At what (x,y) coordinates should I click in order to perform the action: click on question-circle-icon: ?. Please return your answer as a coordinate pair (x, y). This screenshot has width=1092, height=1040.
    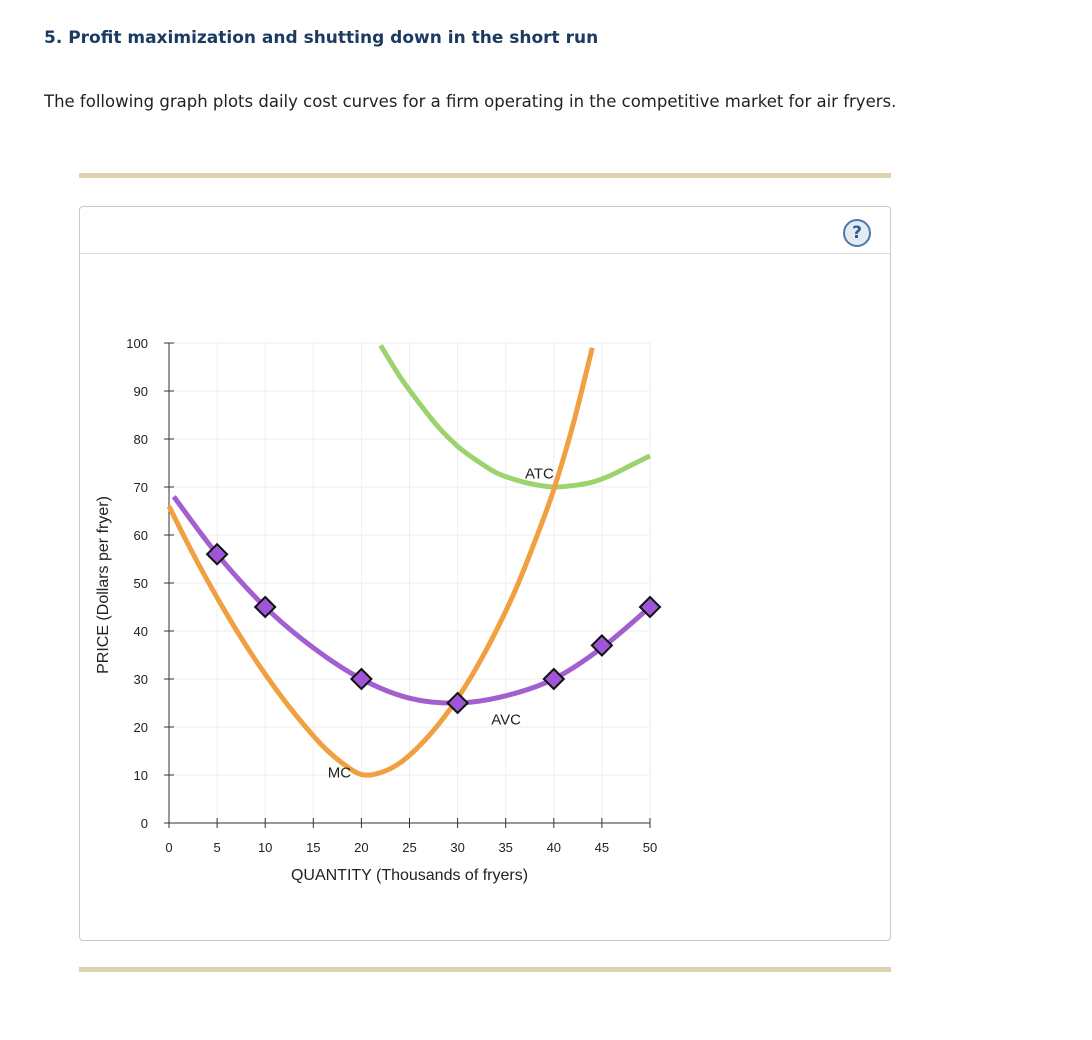
    Looking at the image, I should click on (857, 233).